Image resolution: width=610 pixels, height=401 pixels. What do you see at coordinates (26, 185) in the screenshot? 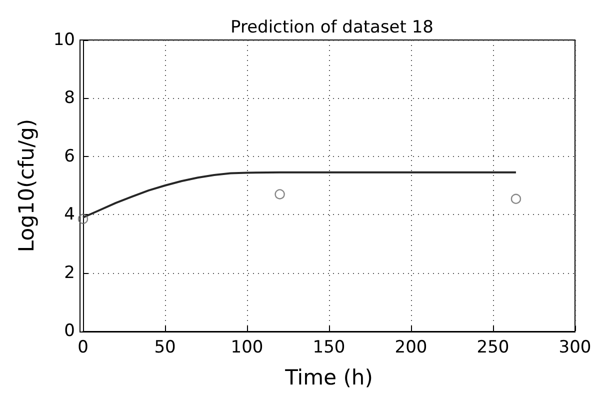
I see `y-axis-title: Log10(cfu/g)` at bounding box center [26, 185].